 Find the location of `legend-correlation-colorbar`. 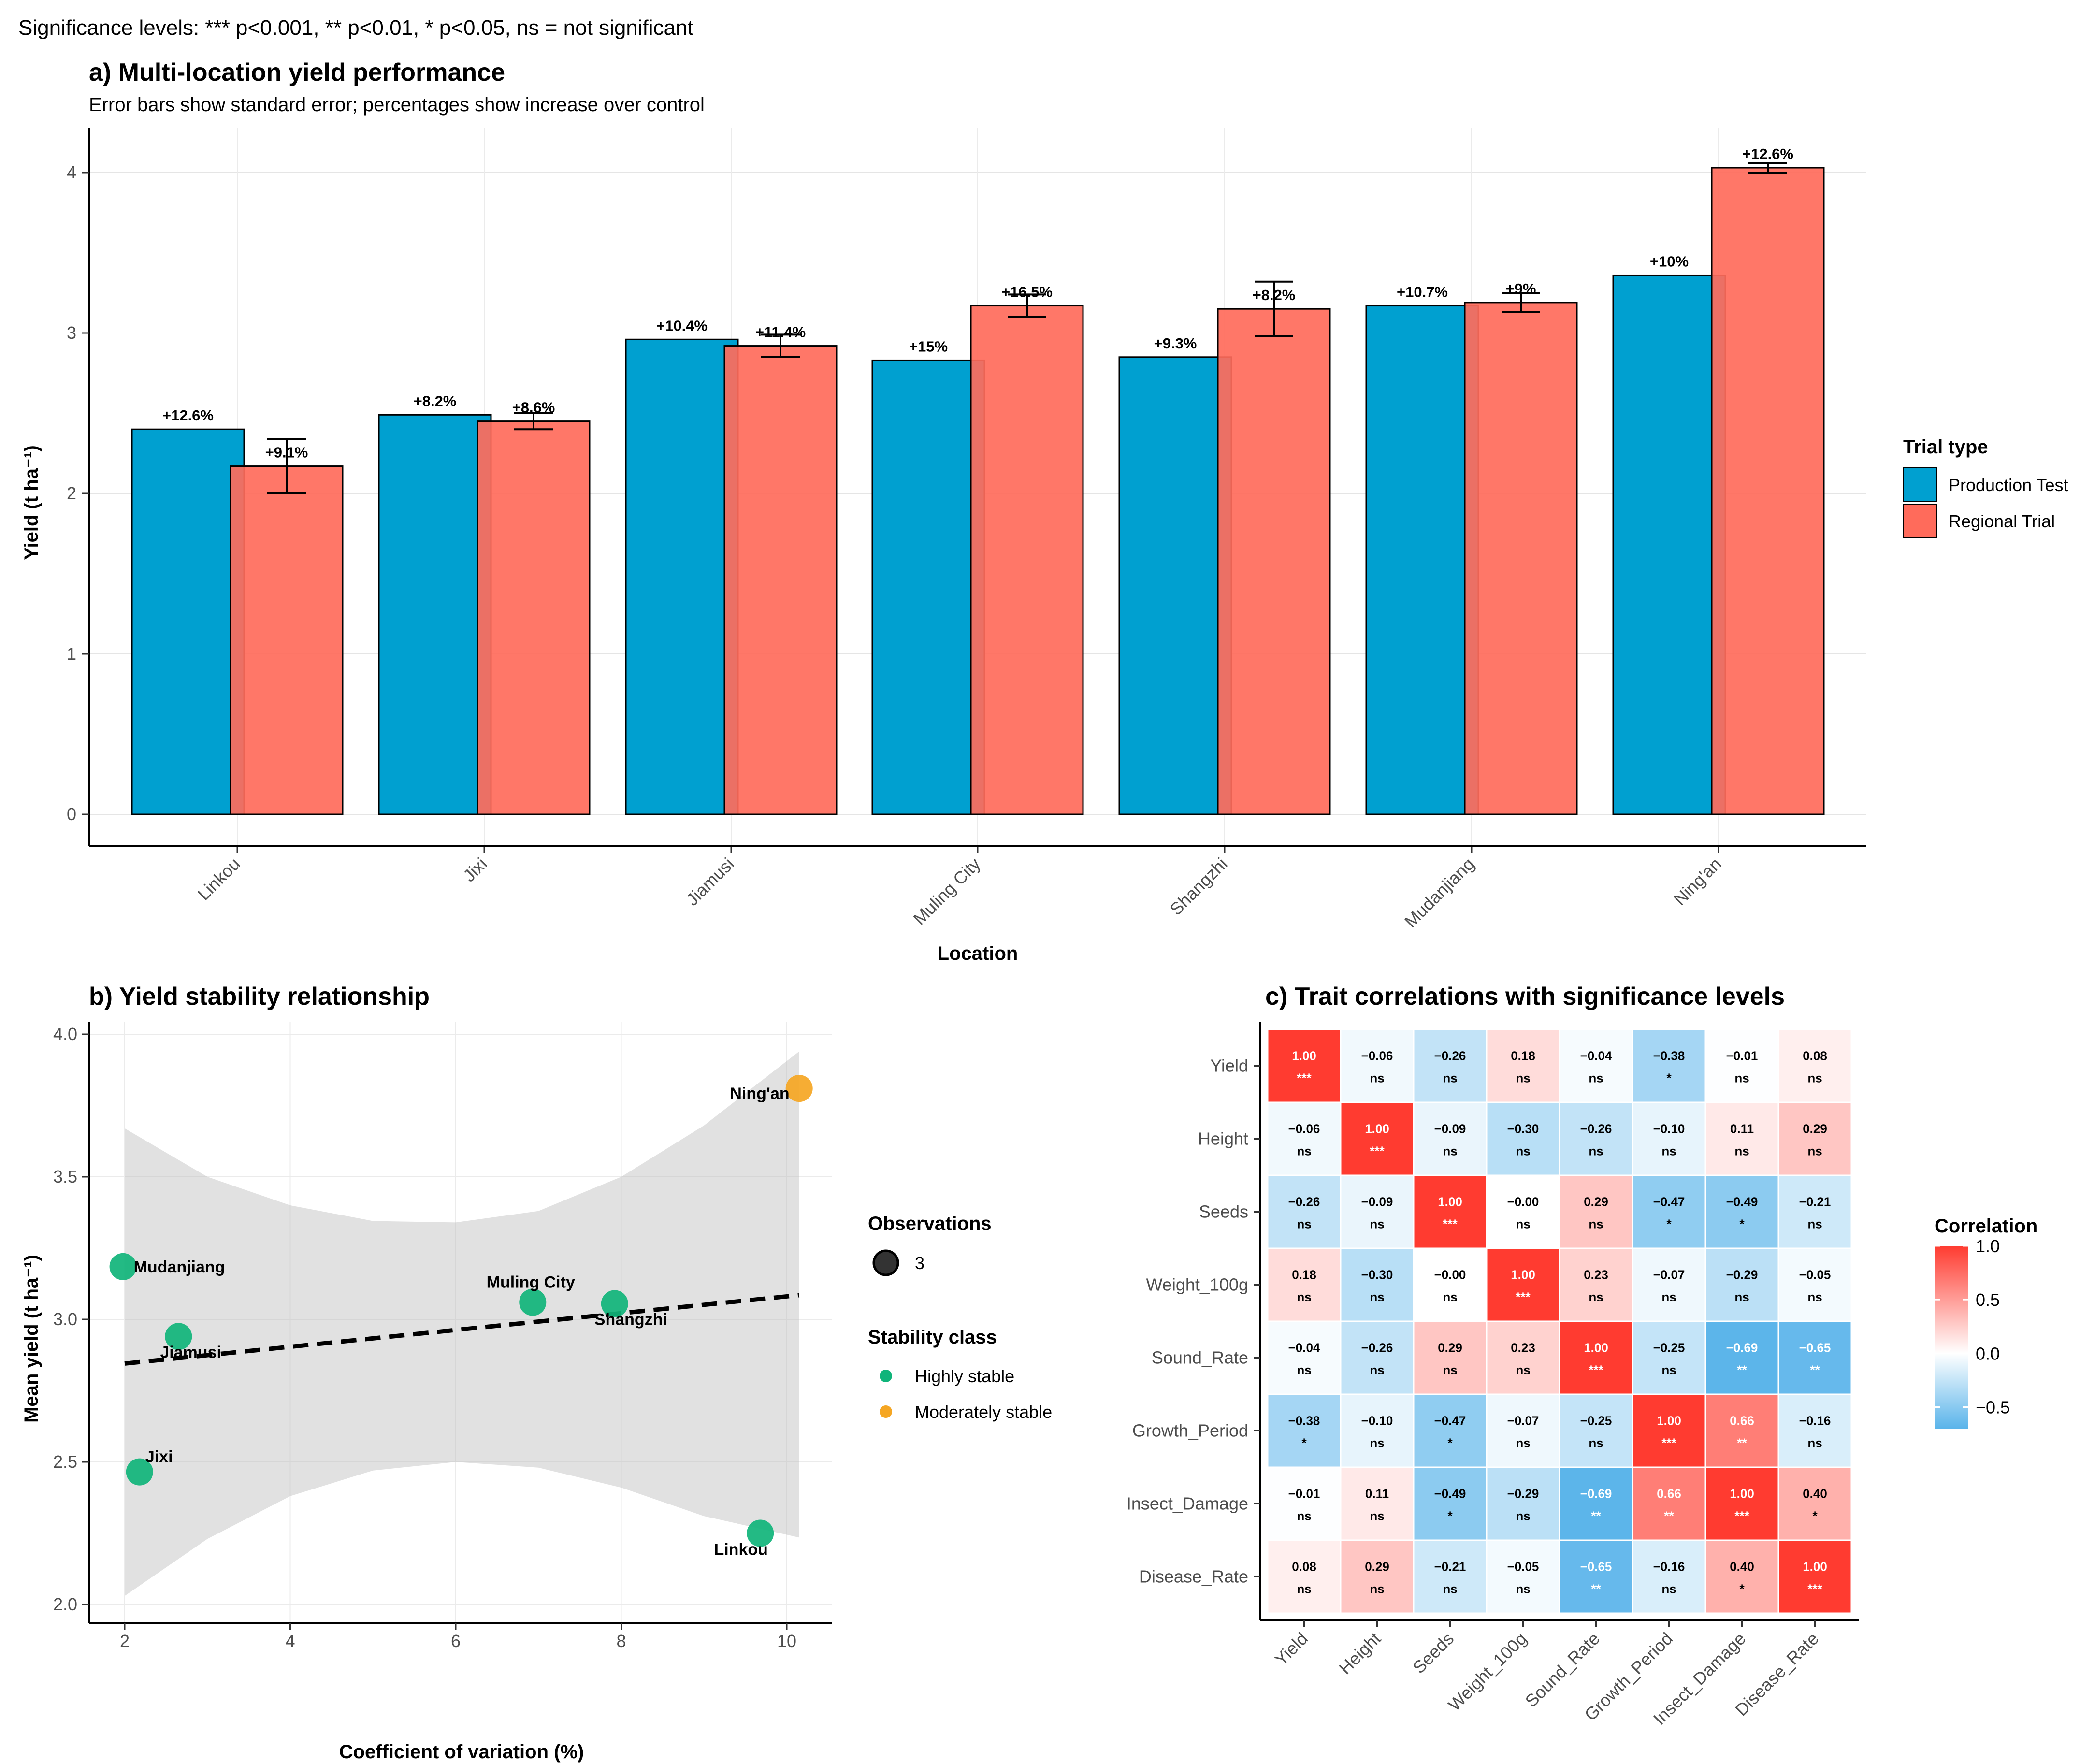

legend-correlation-colorbar is located at coordinates (1952, 1337).